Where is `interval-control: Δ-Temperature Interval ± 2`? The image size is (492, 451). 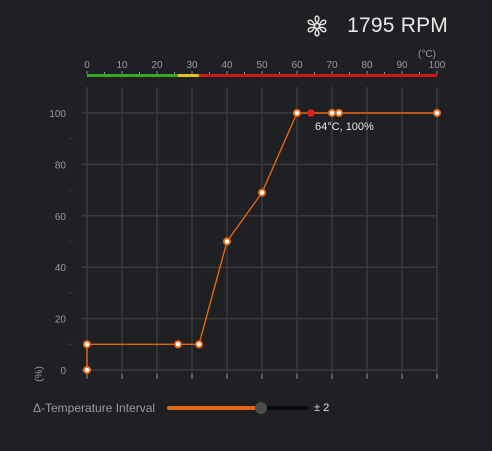 interval-control: Δ-Temperature Interval ± 2 is located at coordinates (181, 408).